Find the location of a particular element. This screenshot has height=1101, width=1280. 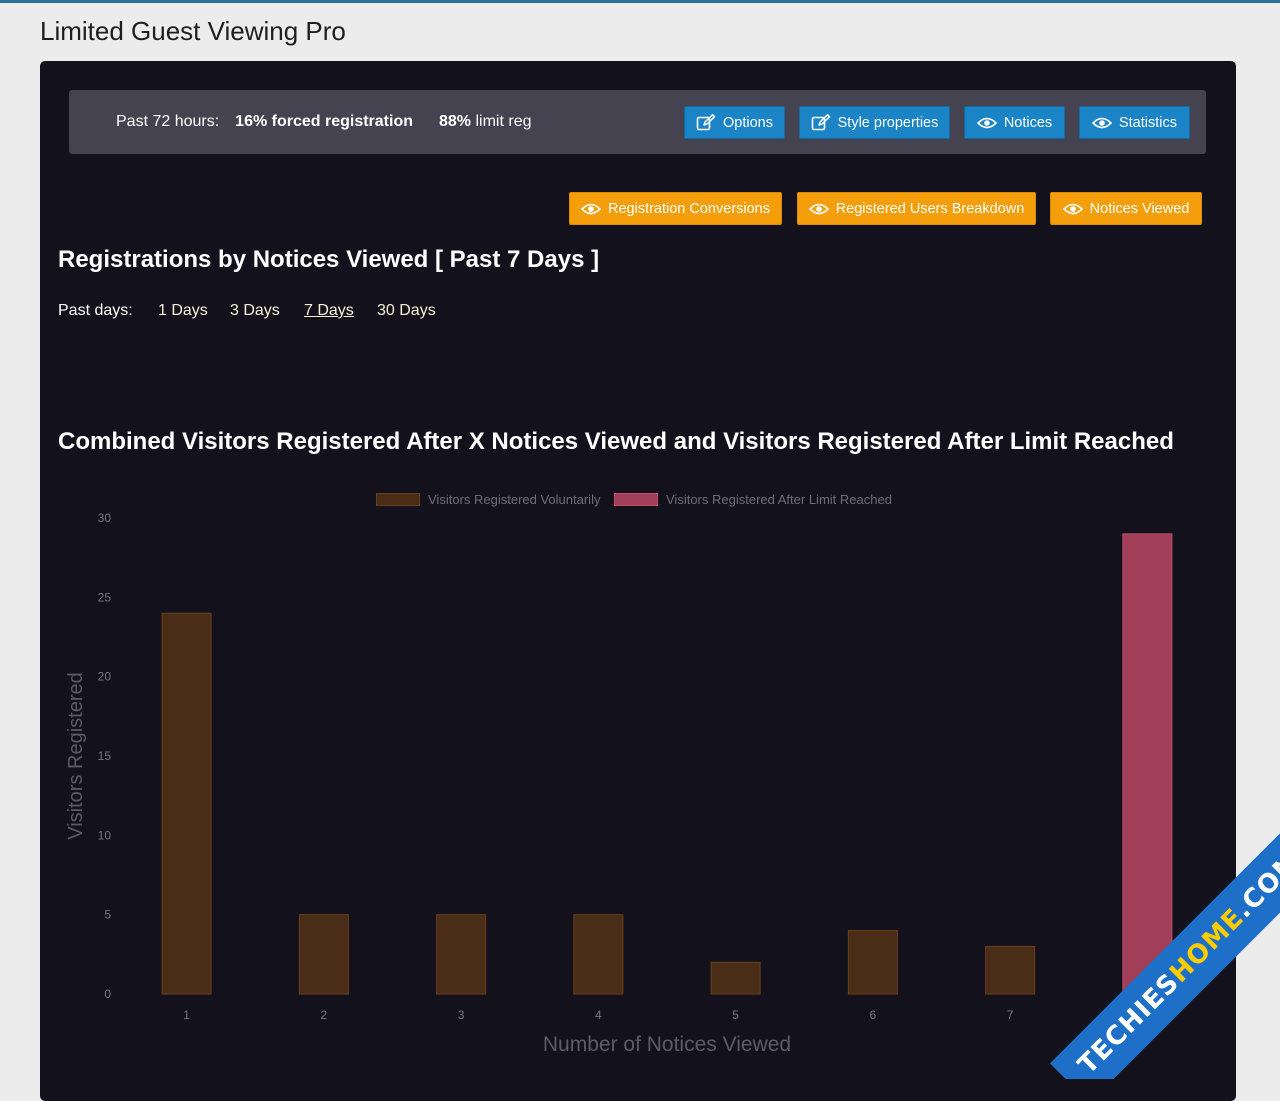

notices-button-label: Notices is located at coordinates (1028, 122).